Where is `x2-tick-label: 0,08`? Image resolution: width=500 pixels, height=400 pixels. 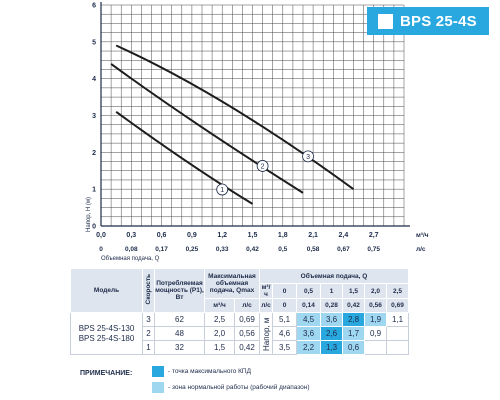
x2-tick-label: 0,08 is located at coordinates (131, 249).